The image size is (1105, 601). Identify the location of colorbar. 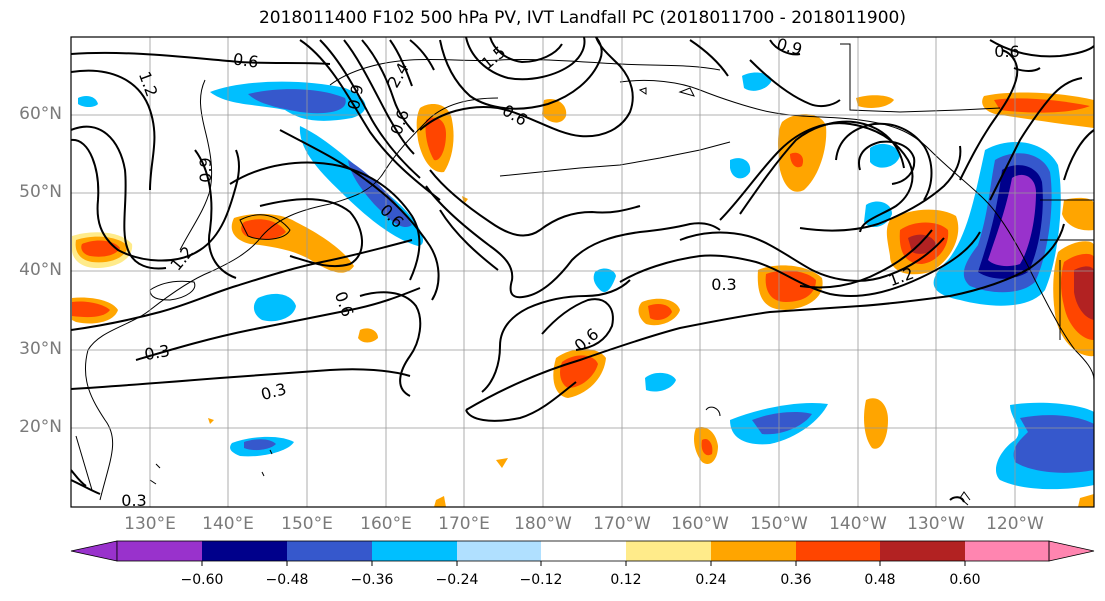
(582, 553).